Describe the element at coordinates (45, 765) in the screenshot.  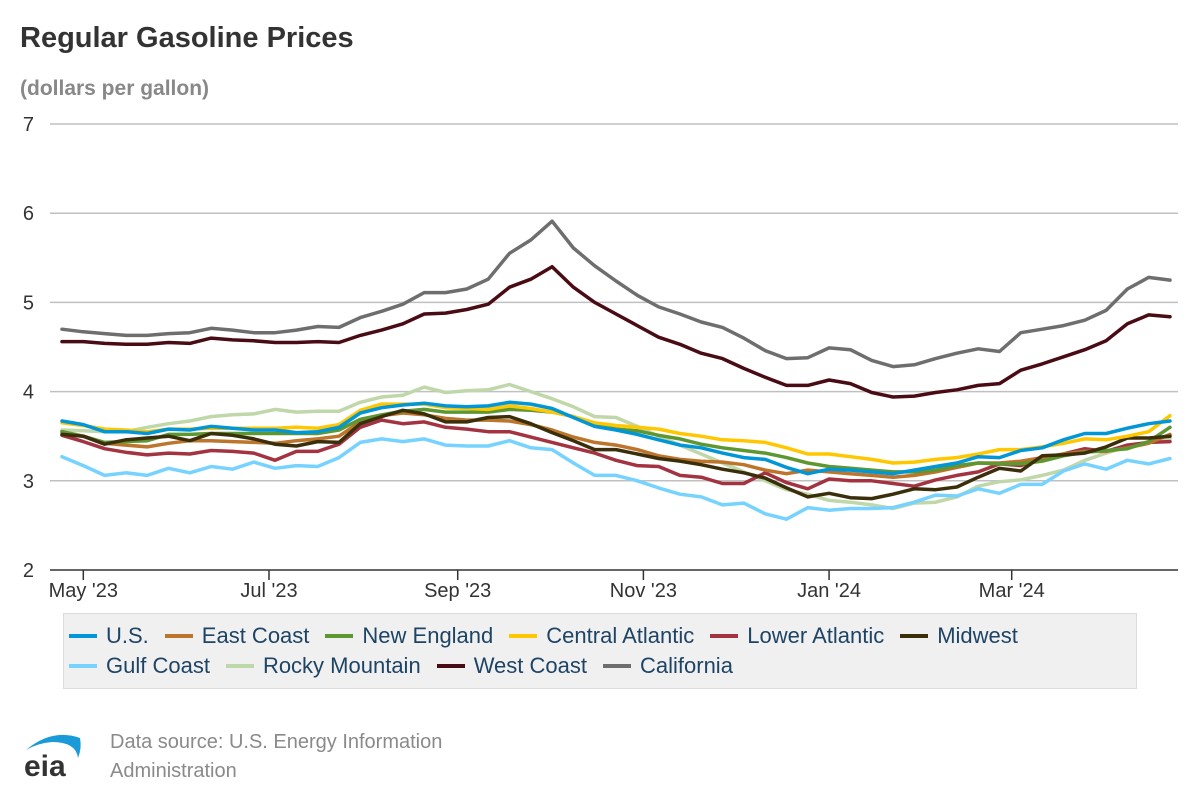
I see `svg-text: eia` at that location.